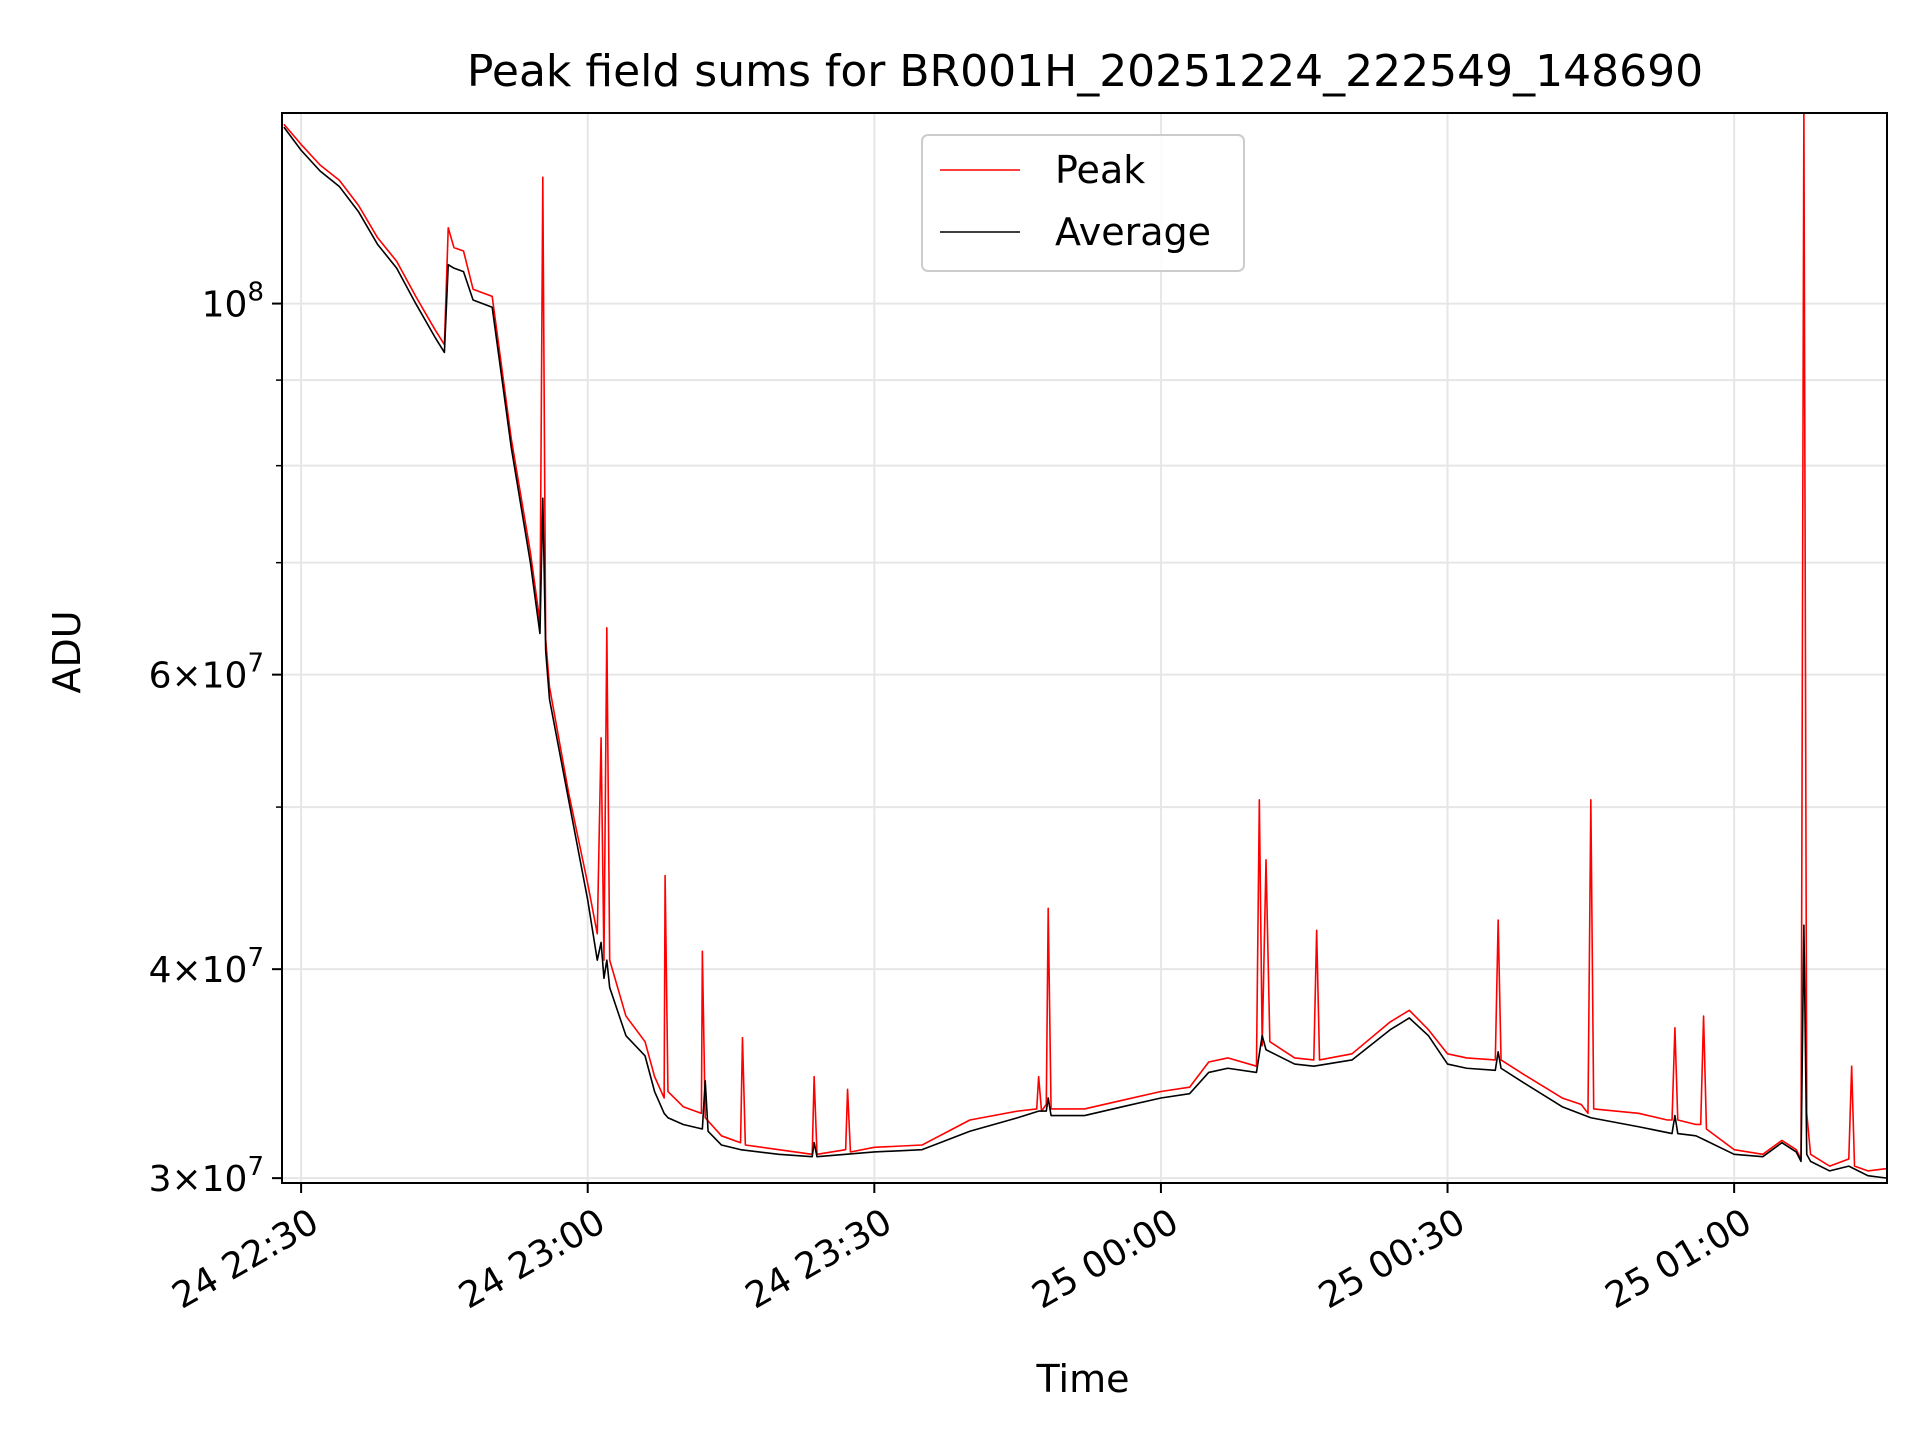  What do you see at coordinates (1100, 170) in the screenshot?
I see `legend-label-peak: Peak` at bounding box center [1100, 170].